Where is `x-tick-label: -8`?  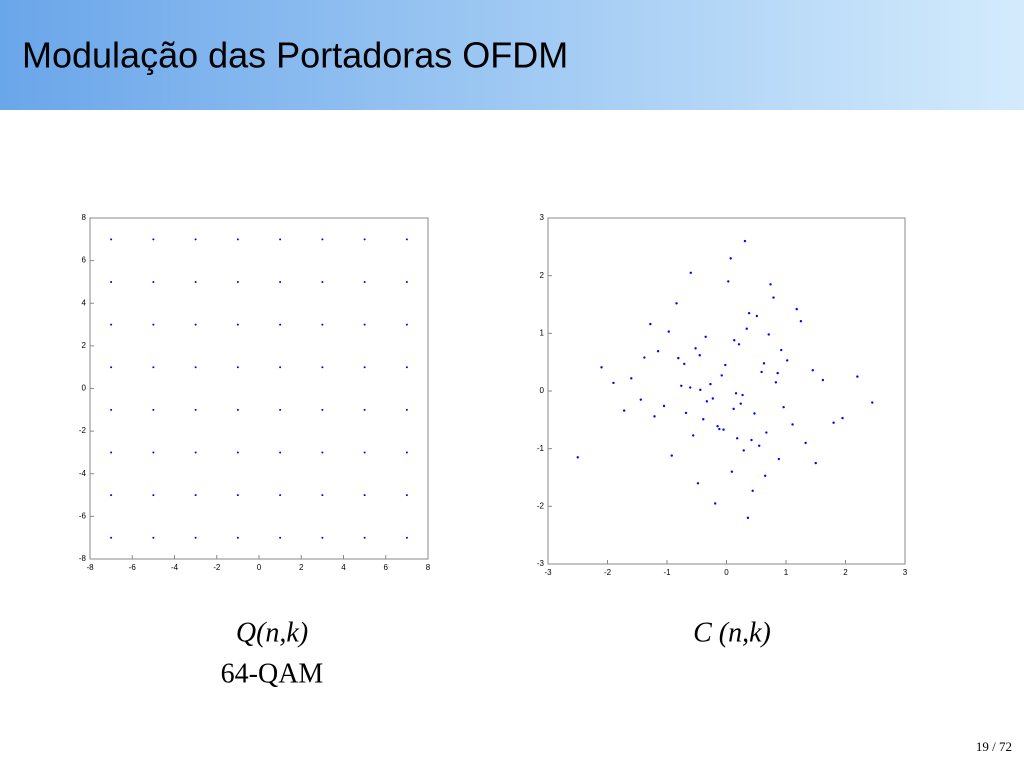
x-tick-label: -8 is located at coordinates (90, 567).